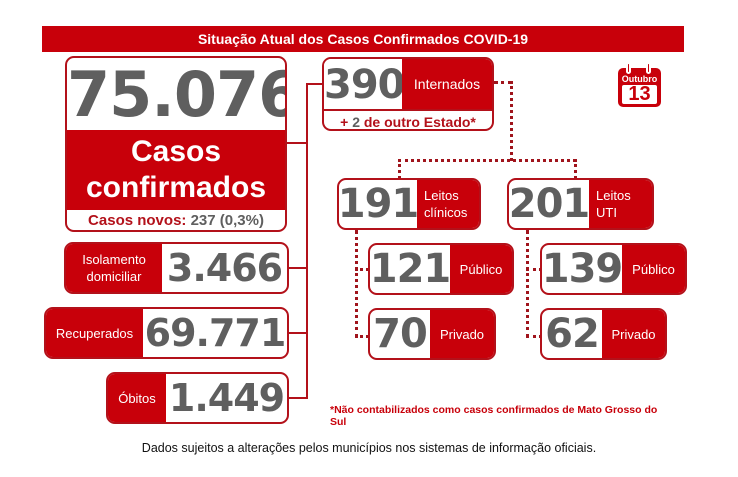  Describe the element at coordinates (572, 334) in the screenshot. I see `icu-private-value: 62` at that location.